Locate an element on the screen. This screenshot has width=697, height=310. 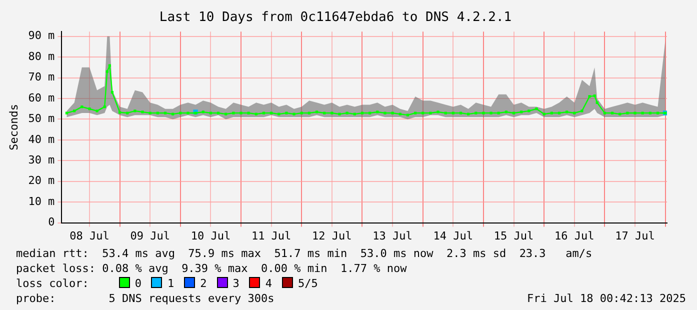
y-tick-label: 0 is located at coordinates (51, 222).